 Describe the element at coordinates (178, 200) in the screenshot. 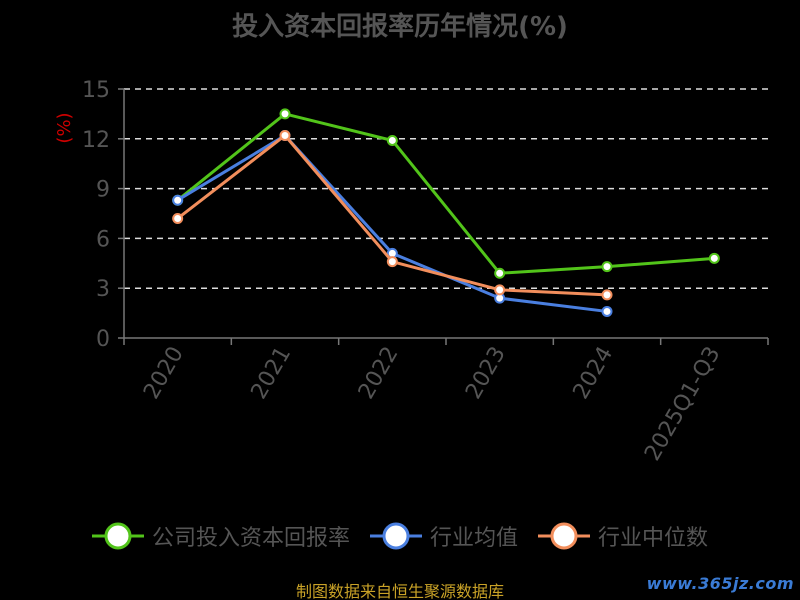

I see `series-1-point-2020` at that location.